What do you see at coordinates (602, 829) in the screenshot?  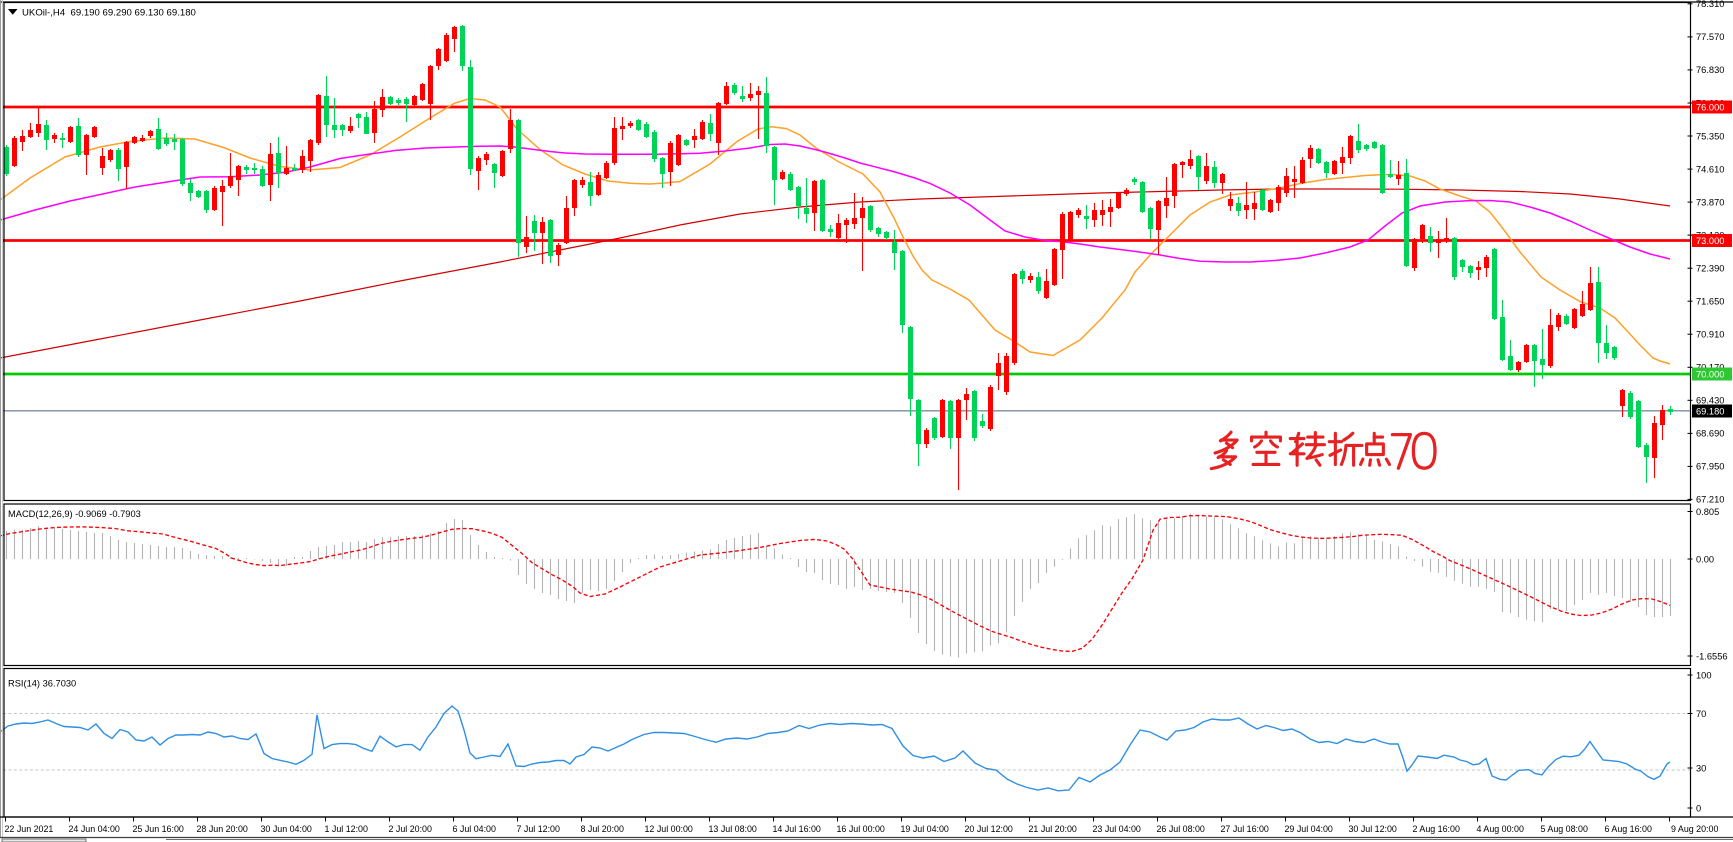 I see `svg-text: 8 Jul 20:00` at bounding box center [602, 829].